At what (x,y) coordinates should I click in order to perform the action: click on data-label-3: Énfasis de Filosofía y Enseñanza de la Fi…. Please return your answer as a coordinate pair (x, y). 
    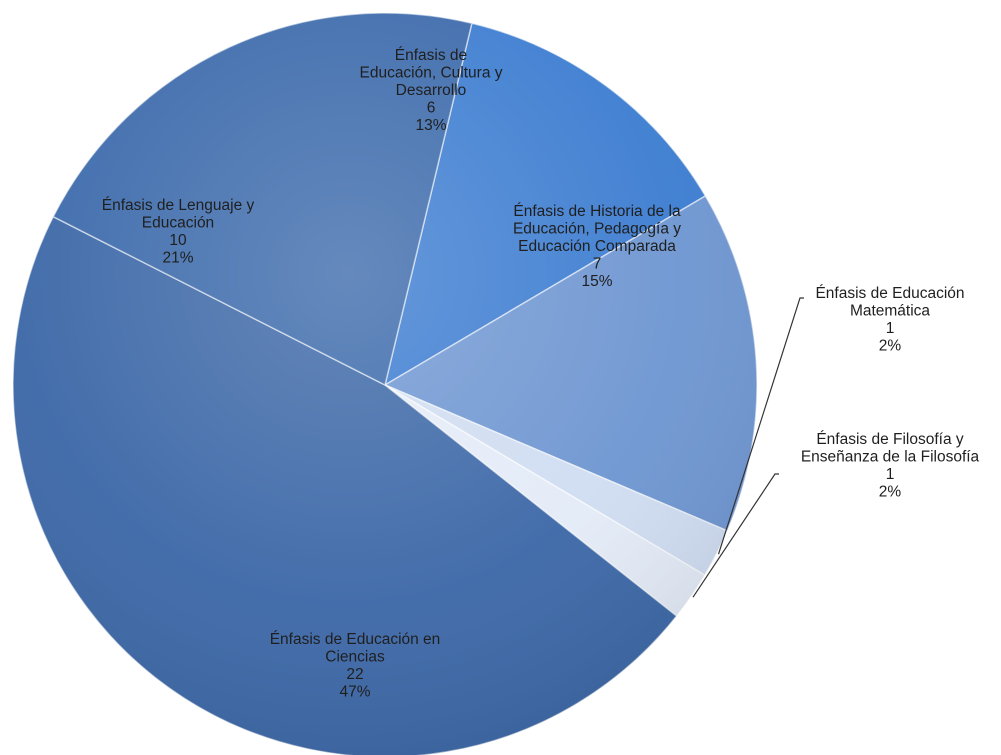
    Looking at the image, I should click on (890, 466).